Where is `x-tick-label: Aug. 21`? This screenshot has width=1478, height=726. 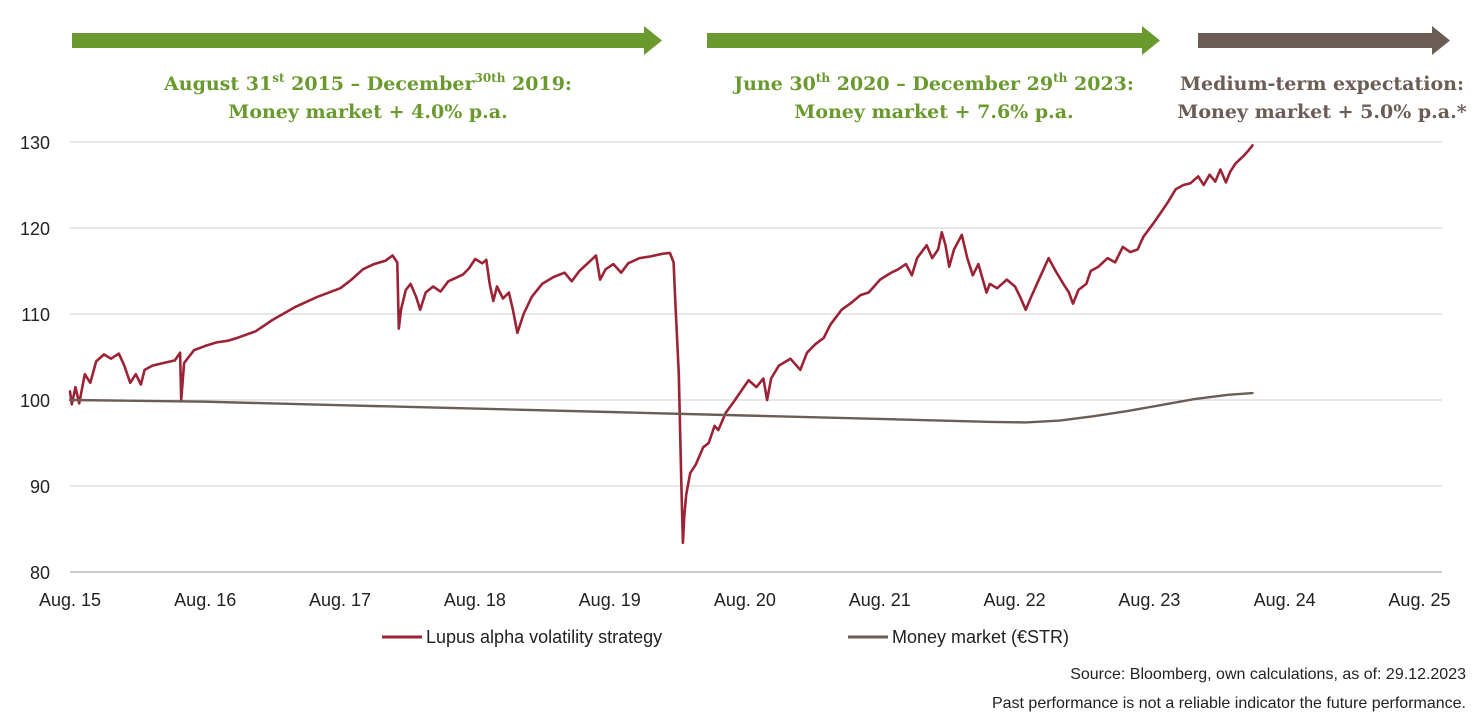 x-tick-label: Aug. 21 is located at coordinates (880, 600).